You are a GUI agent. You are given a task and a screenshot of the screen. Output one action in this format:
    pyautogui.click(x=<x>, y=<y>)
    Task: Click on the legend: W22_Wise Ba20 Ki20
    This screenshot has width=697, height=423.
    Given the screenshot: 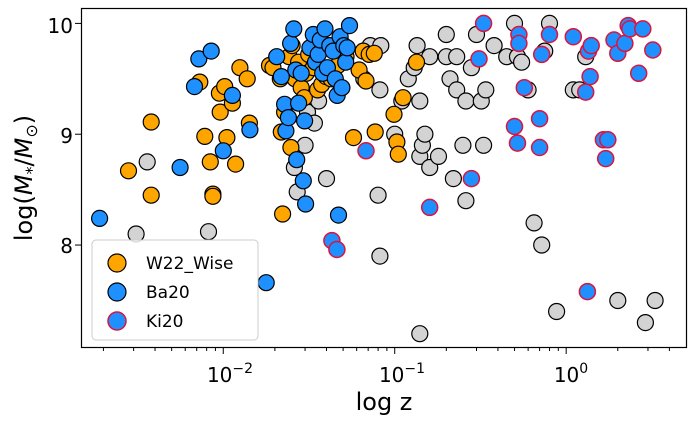 What is the action you would take?
    pyautogui.click(x=175, y=290)
    